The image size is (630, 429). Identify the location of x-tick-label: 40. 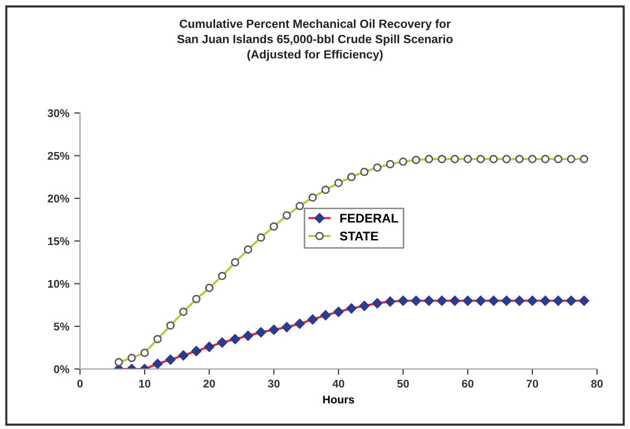
(338, 384).